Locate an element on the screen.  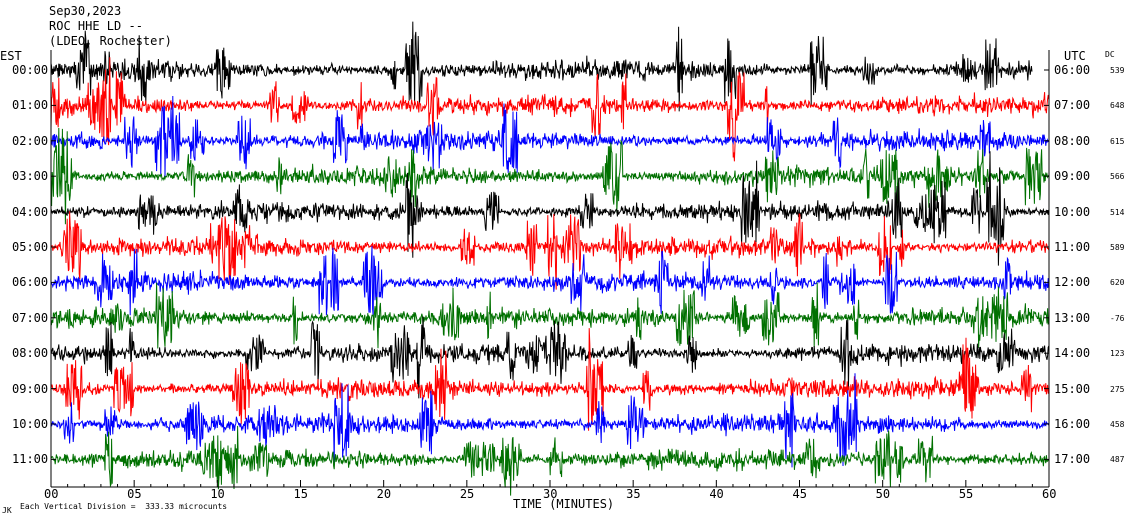
utc-tick-label: 10:00 is located at coordinates (1072, 211).